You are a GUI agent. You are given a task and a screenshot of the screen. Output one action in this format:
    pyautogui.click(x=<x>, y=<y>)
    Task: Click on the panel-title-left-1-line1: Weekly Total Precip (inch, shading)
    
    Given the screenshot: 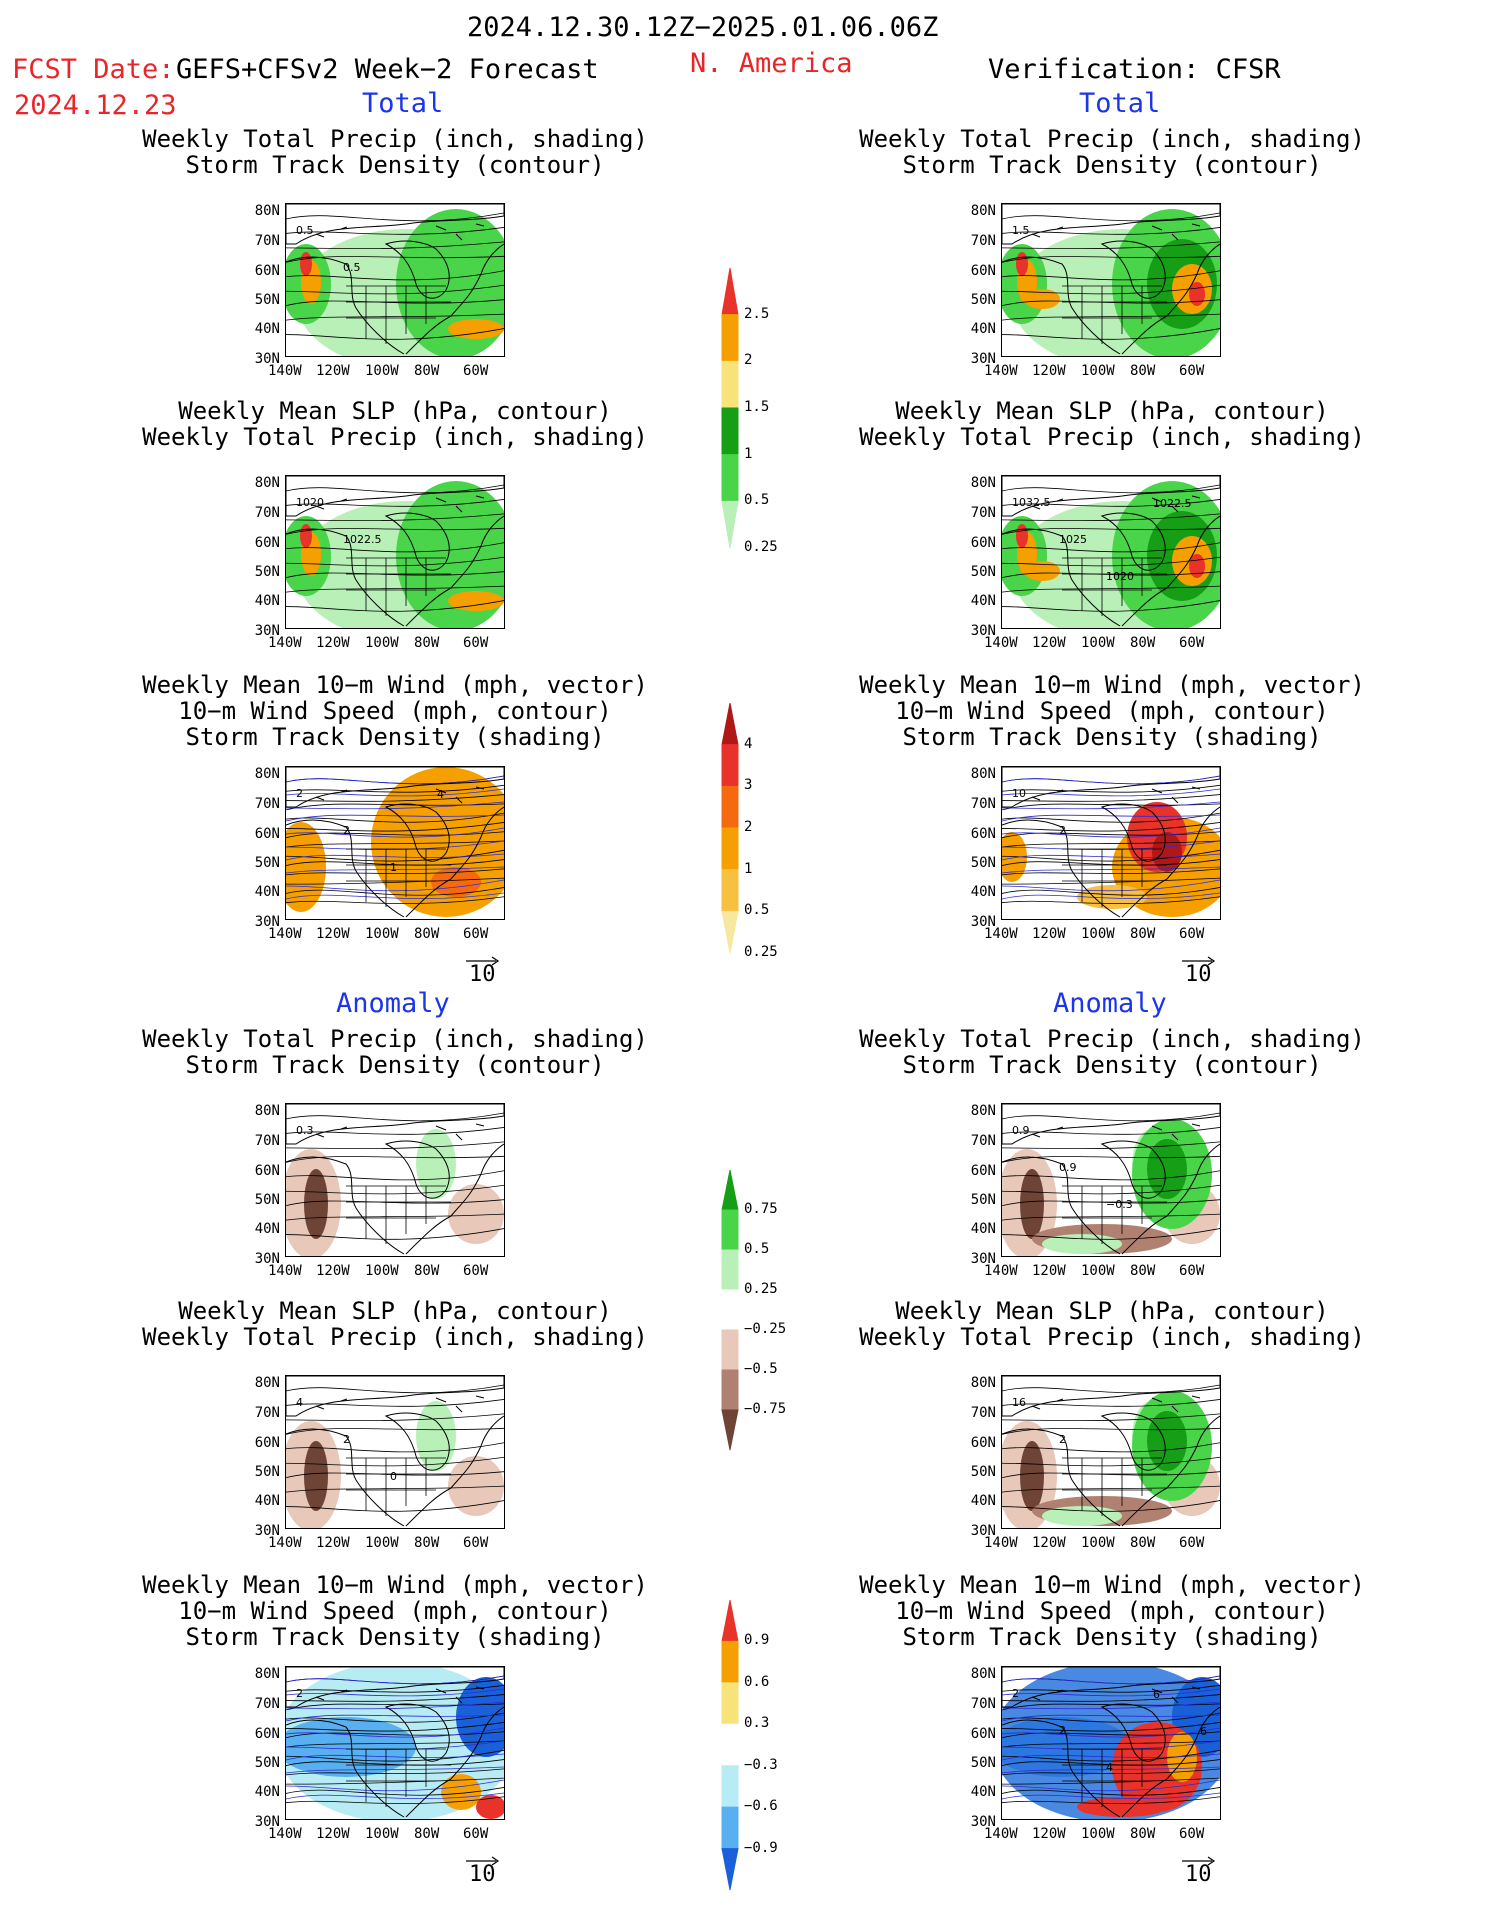 What is the action you would take?
    pyautogui.click(x=395, y=139)
    